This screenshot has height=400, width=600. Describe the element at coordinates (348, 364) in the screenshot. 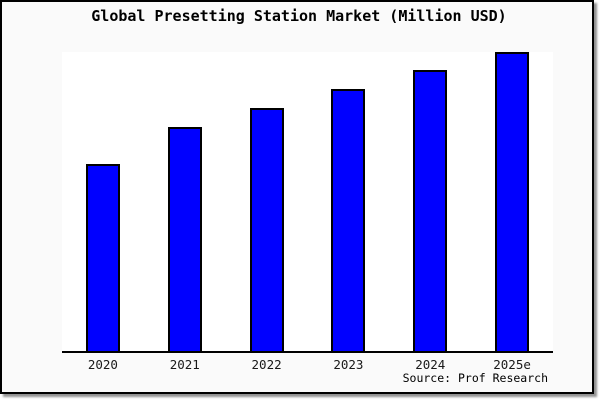

I see `x-tick-label-2023: 2023` at that location.